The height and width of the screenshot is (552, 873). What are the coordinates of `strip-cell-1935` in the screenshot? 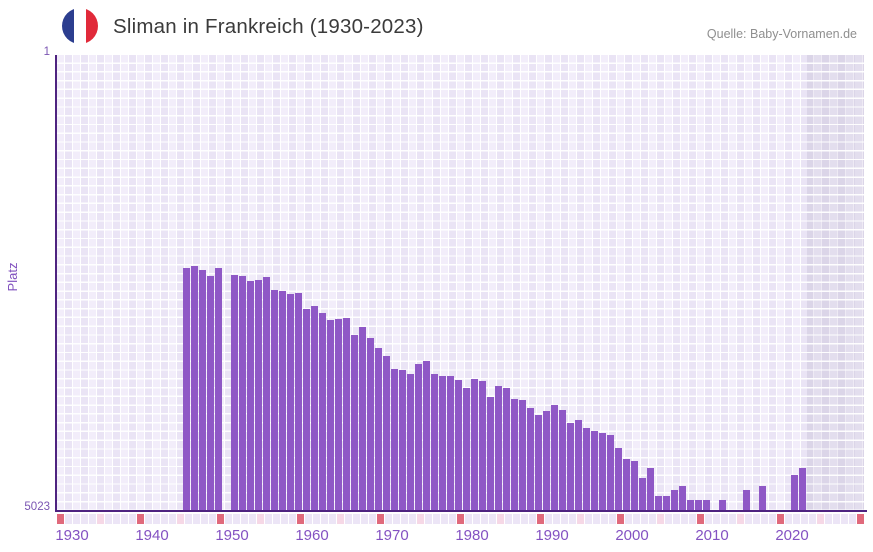 It's located at (100, 519).